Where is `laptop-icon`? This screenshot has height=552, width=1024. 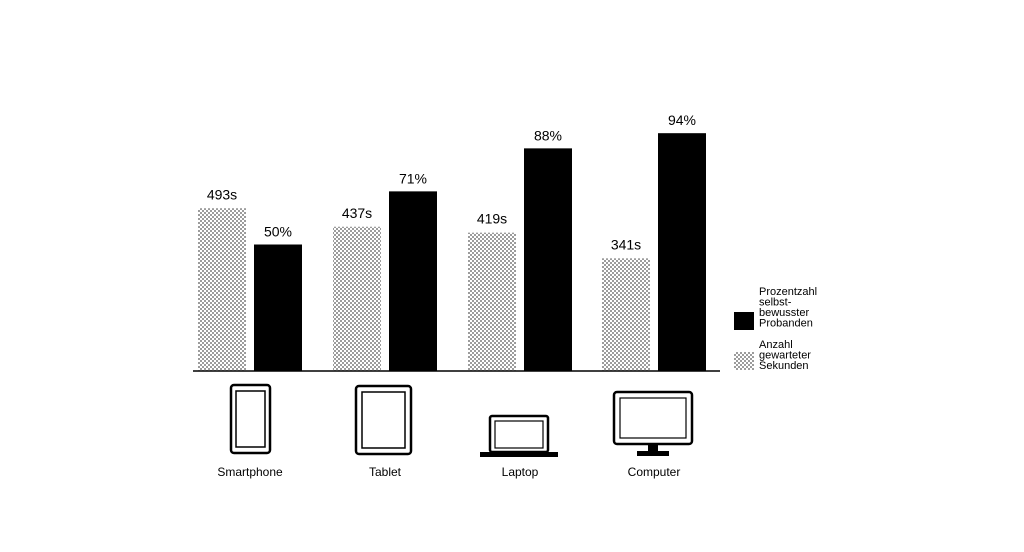 laptop-icon is located at coordinates (519, 435).